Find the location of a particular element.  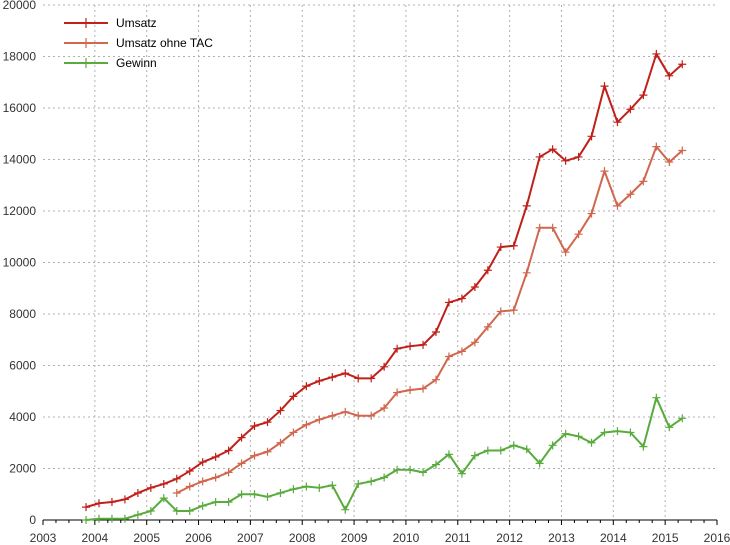

legend-entry: Gewinn is located at coordinates (110, 63).